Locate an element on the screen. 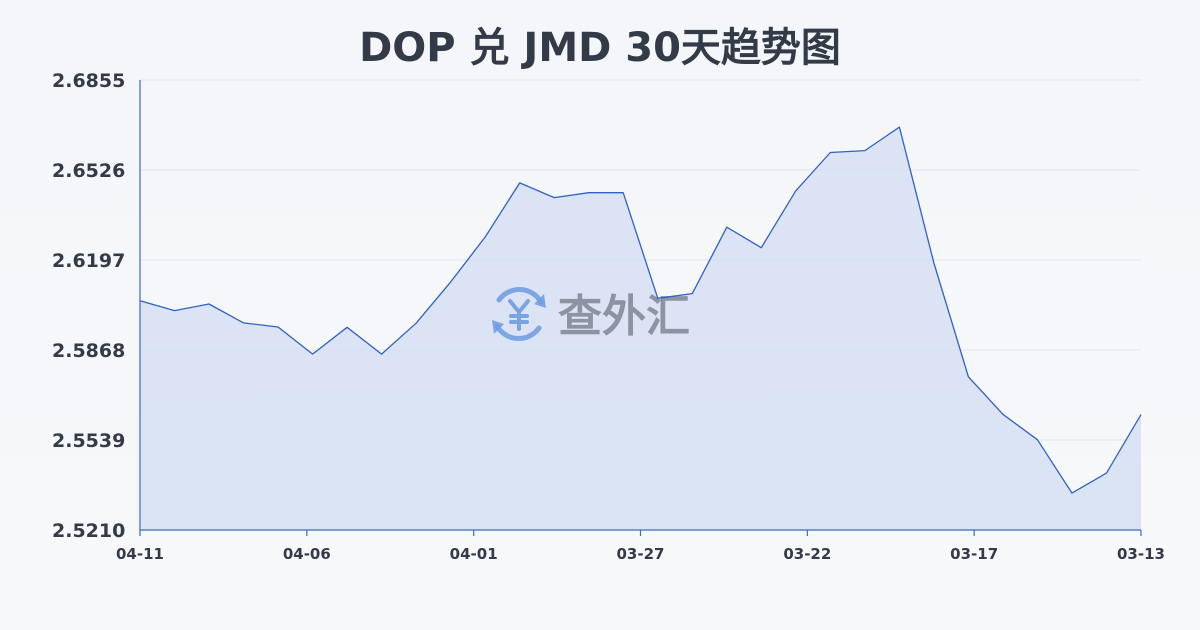  y-tick-label: 2.6526 is located at coordinates (88, 171).